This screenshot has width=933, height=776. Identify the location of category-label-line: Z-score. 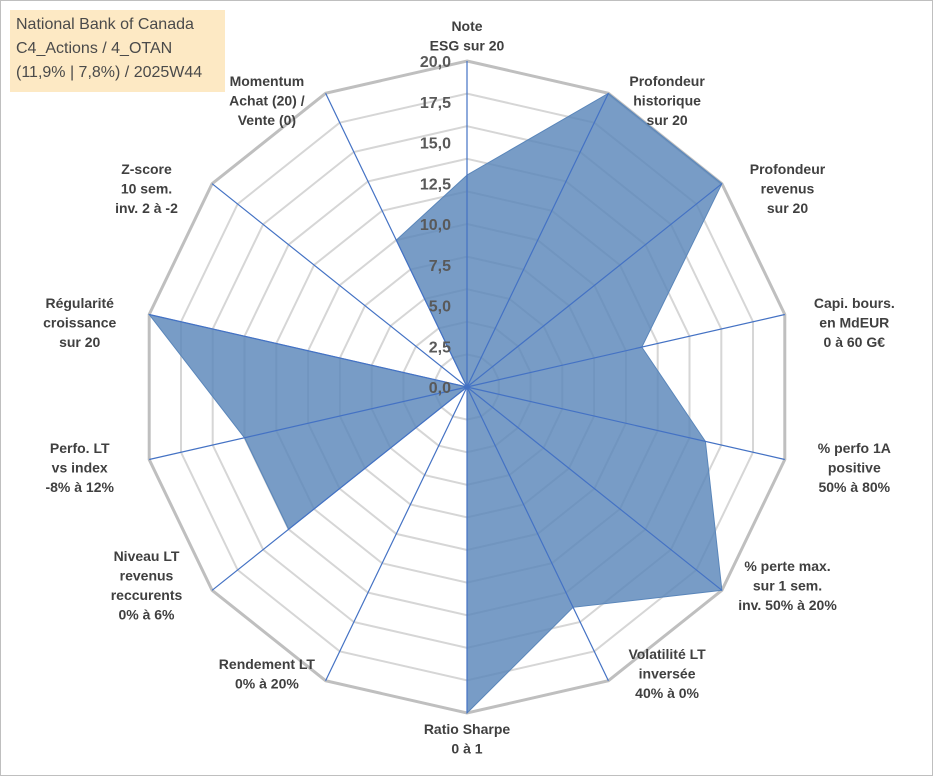
(146, 169).